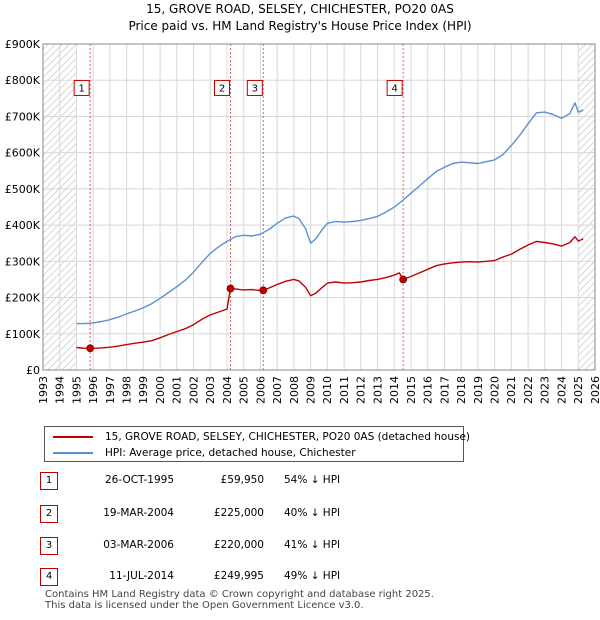 The width and height of the screenshot is (600, 620). I want to click on transaction-price: £225,000, so click(238, 513).